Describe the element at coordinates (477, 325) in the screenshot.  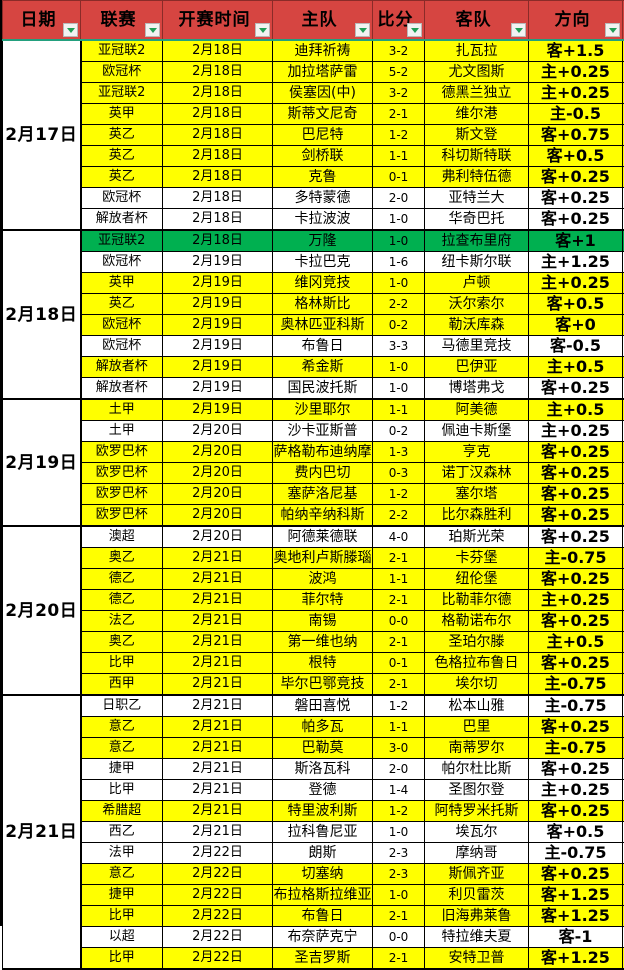
I see `away-team-cell: 勒沃库森` at that location.